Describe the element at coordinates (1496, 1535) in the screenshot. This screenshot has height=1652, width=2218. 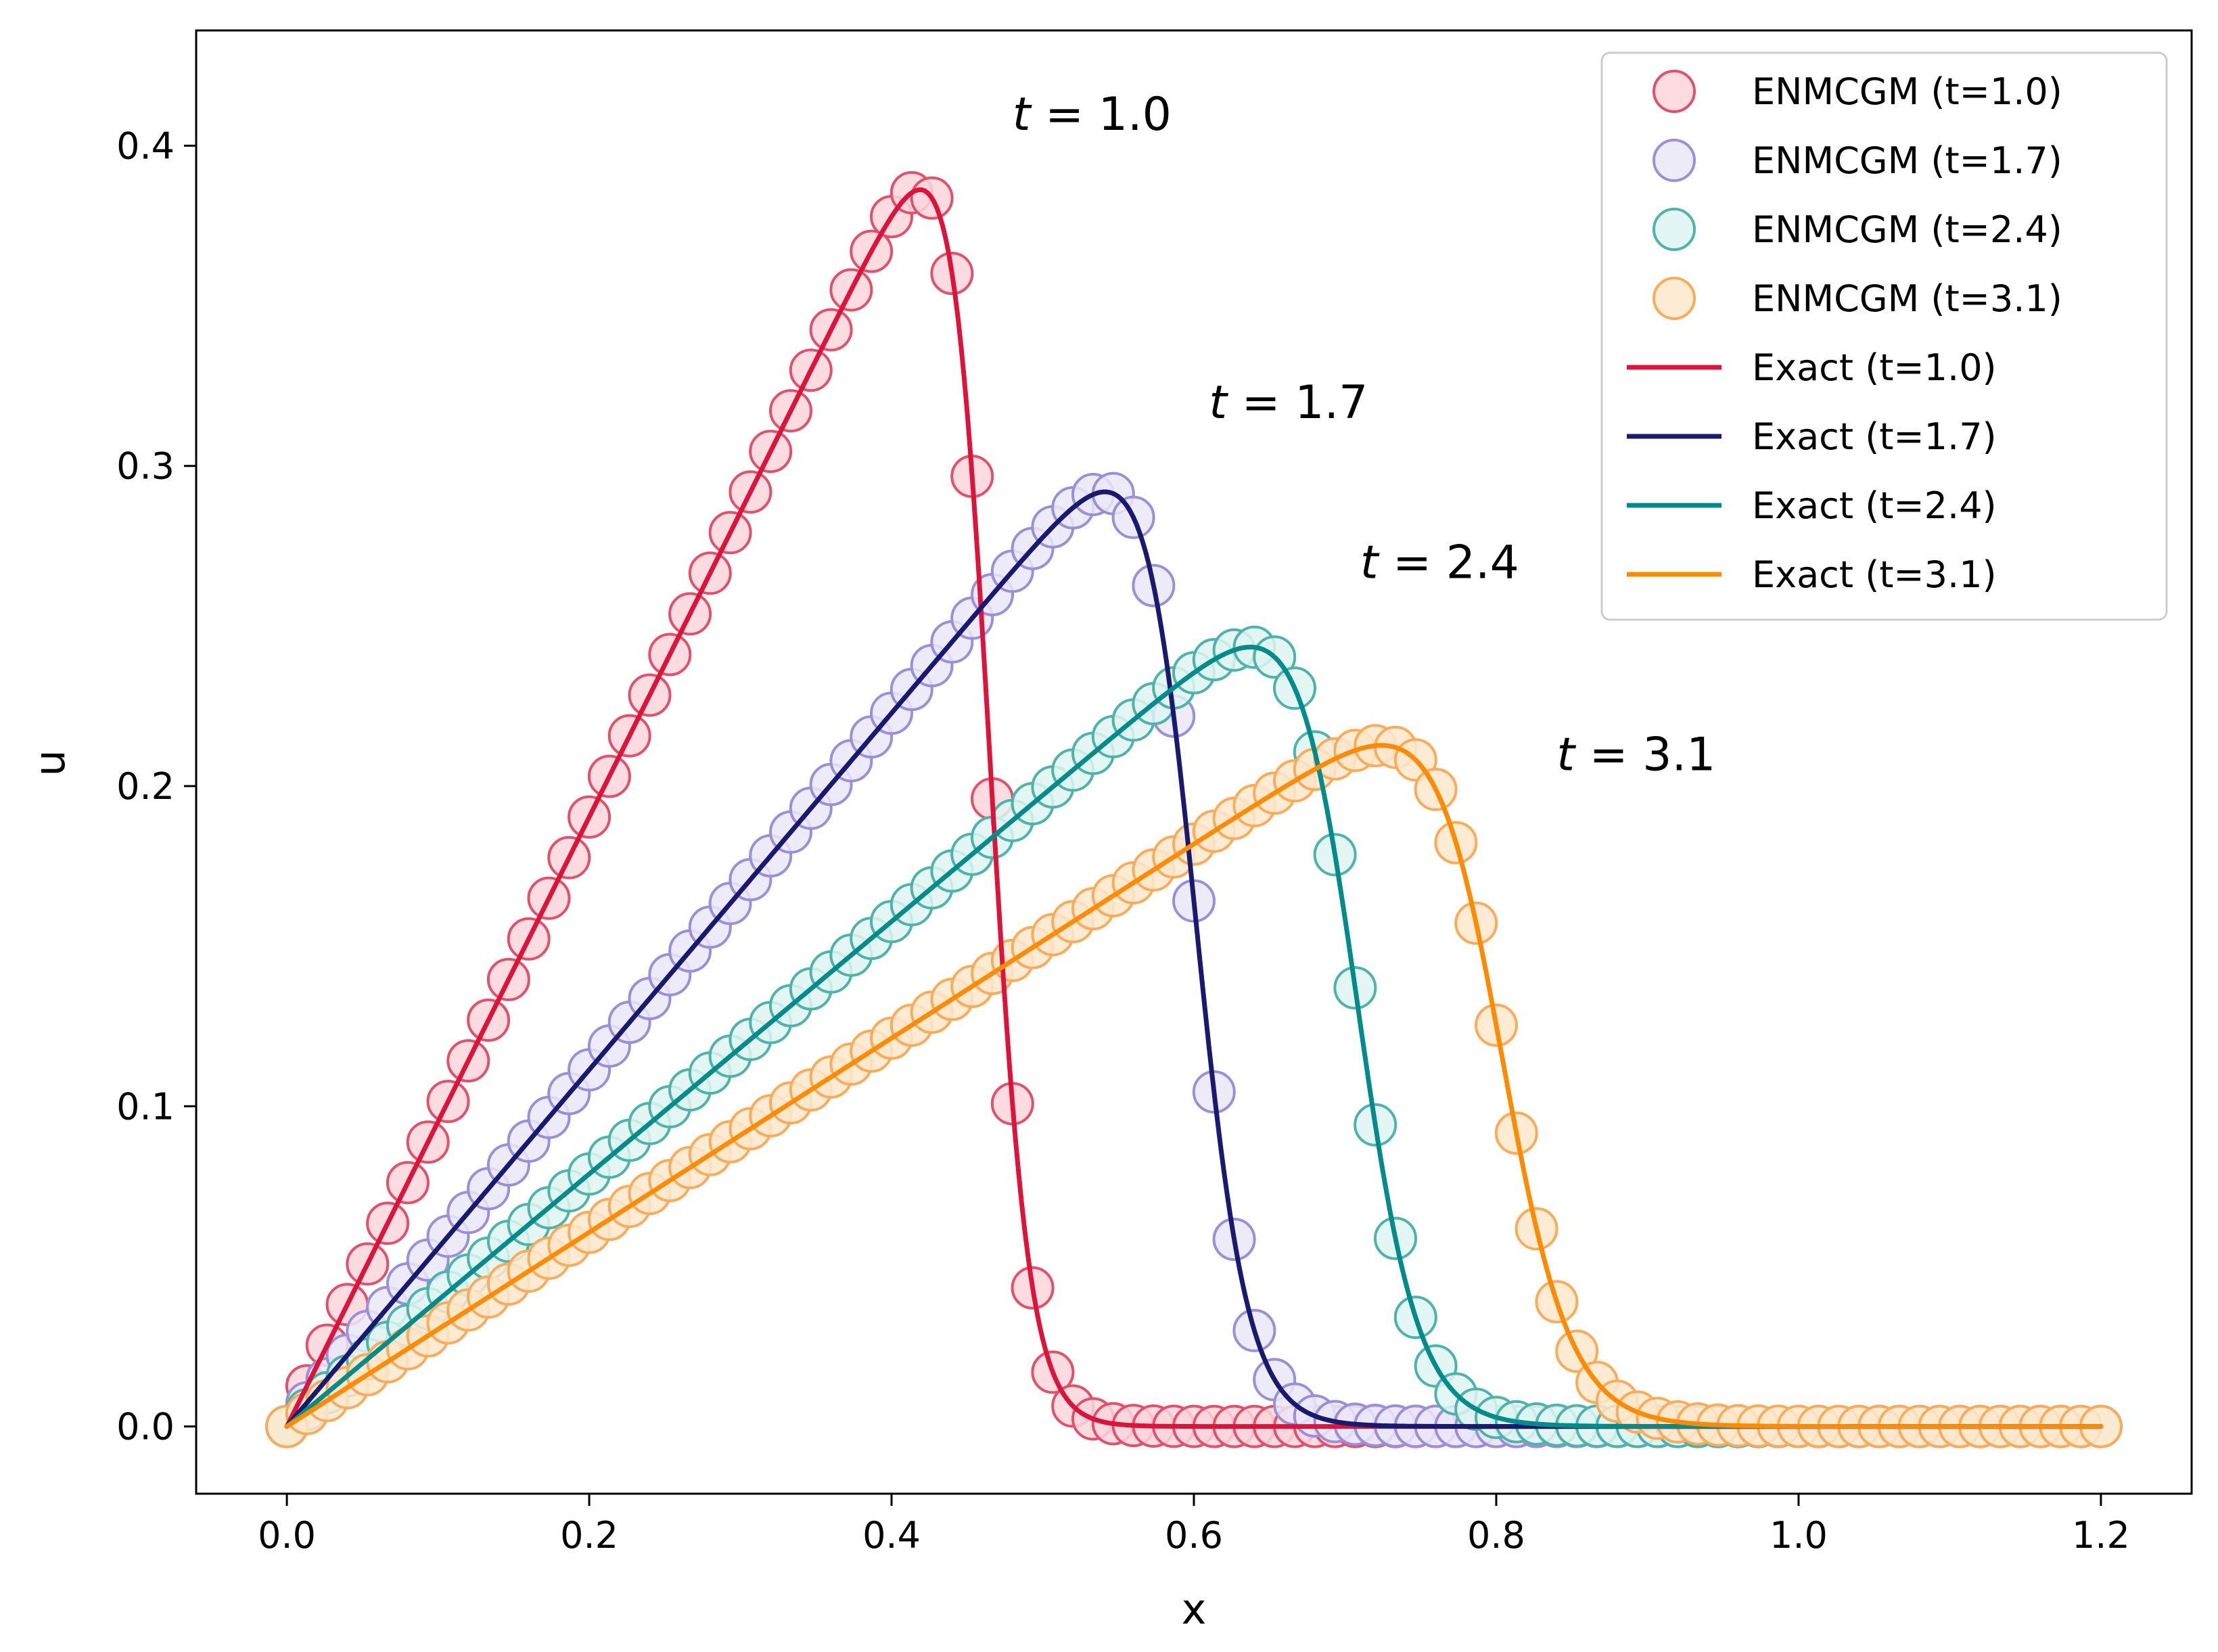
I see `x-tick-label: 0.8` at that location.